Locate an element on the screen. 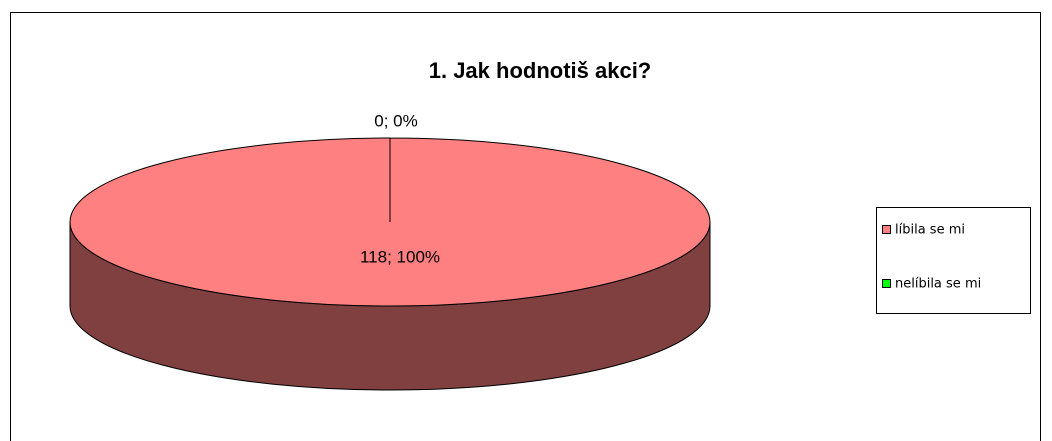  chart-title: 1. Jak hodnotiš akci? is located at coordinates (540, 70).